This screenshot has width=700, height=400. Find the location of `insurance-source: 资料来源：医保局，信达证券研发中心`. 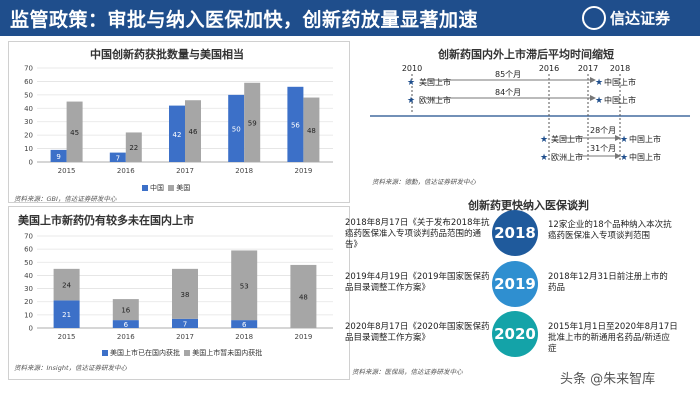

insurance-source: 资料来源：医保局，信达证券研发中心 is located at coordinates (407, 372).